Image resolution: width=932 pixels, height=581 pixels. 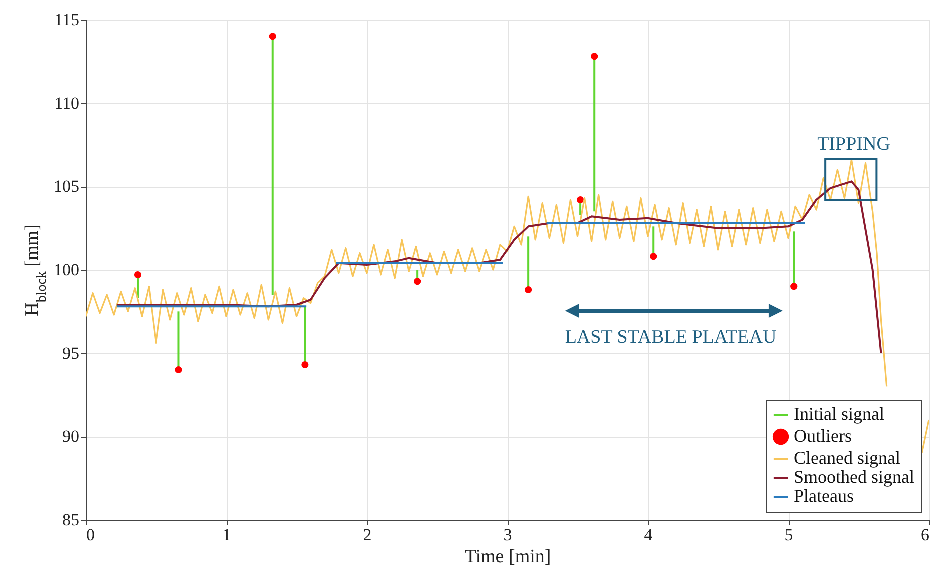 What do you see at coordinates (823, 436) in the screenshot?
I see `legend-label: Outliers` at bounding box center [823, 436].